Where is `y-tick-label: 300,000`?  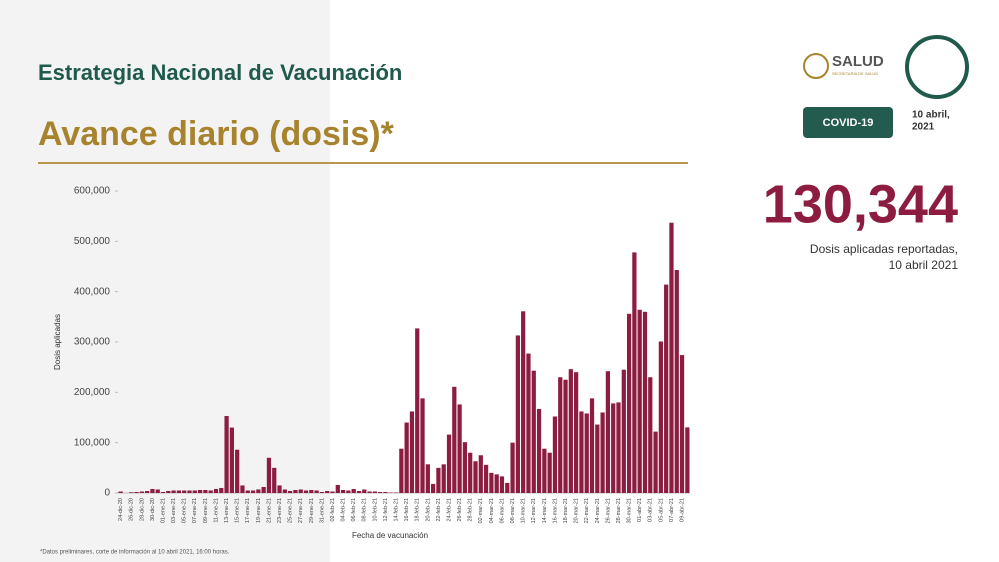 y-tick-label: 300,000 is located at coordinates (92, 342).